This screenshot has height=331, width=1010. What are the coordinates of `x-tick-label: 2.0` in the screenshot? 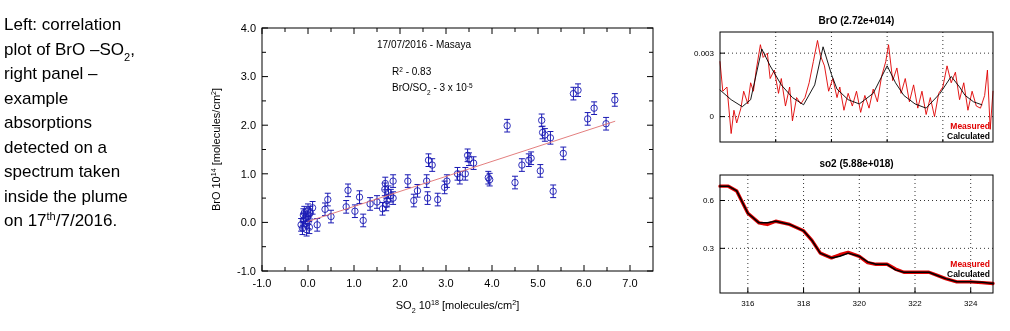 It's located at (400, 283).